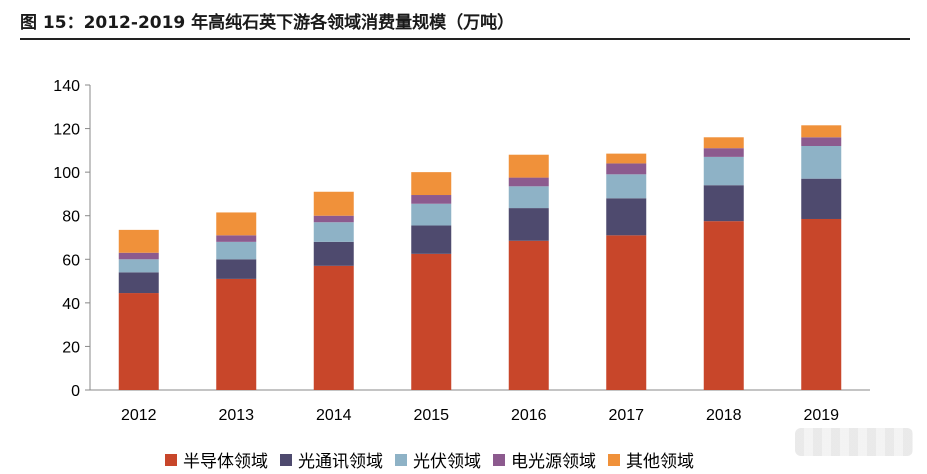  Describe the element at coordinates (465, 39) in the screenshot. I see `title-divider` at that location.